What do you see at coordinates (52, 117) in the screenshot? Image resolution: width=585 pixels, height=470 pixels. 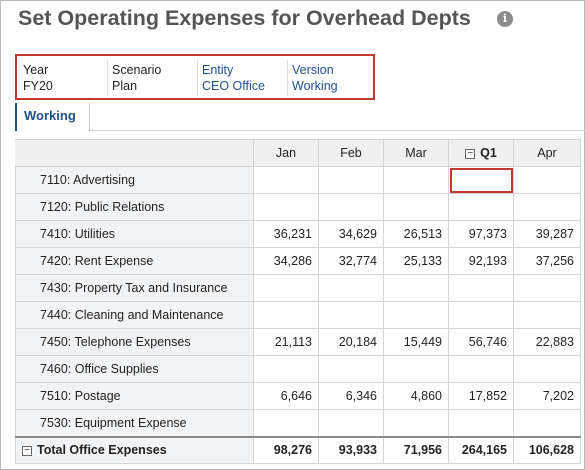 I see `tab-working: Working` at bounding box center [52, 117].